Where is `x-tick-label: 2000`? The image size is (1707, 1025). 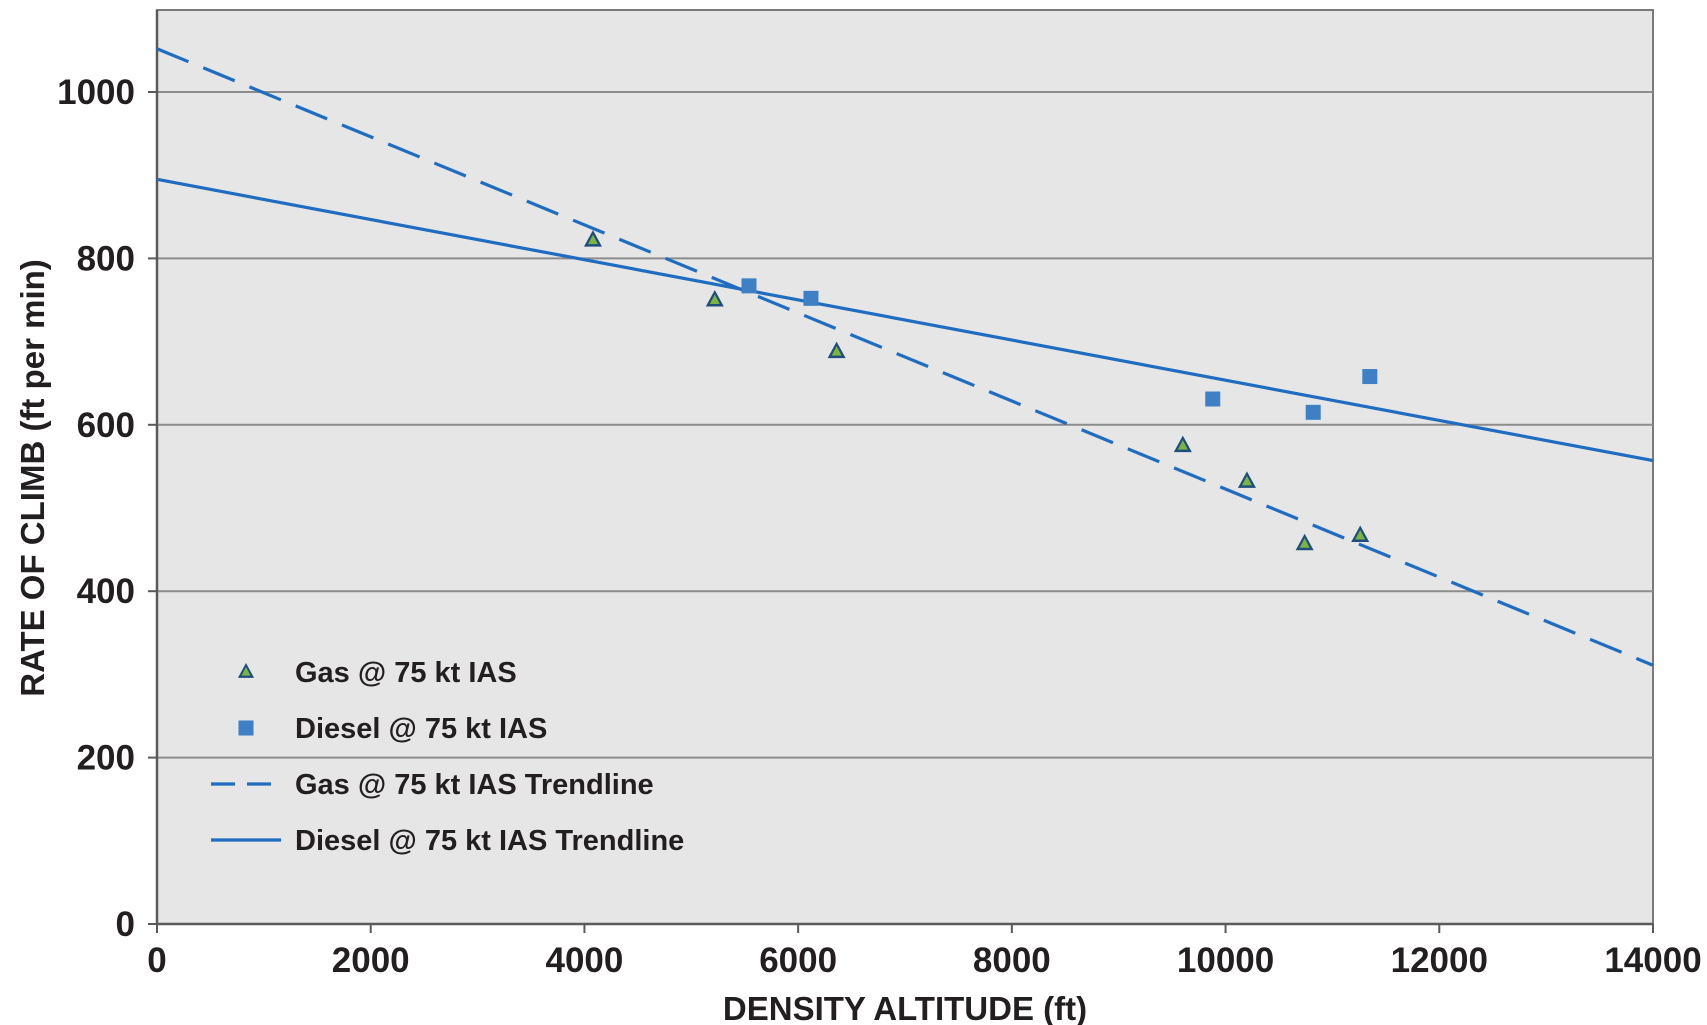 x-tick-label: 2000 is located at coordinates (371, 960).